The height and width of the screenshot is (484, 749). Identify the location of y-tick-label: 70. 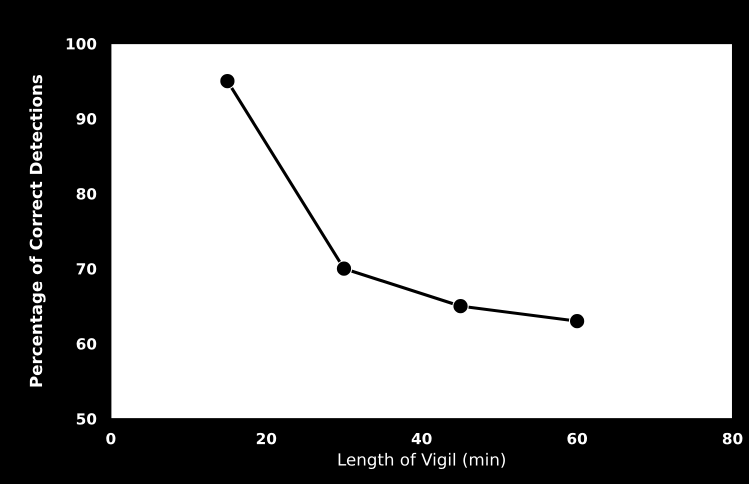
(86, 269).